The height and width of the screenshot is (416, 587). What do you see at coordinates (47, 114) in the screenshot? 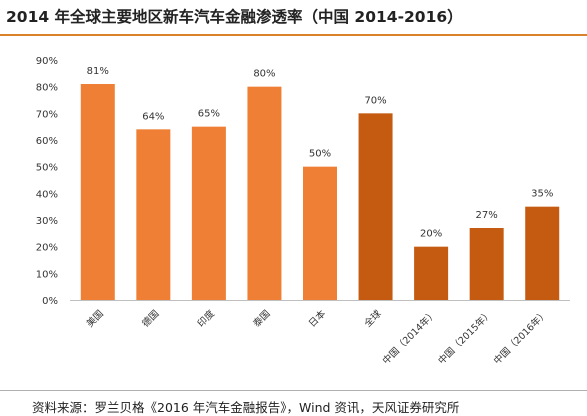
I see `y-tick-label: 70%` at bounding box center [47, 114].